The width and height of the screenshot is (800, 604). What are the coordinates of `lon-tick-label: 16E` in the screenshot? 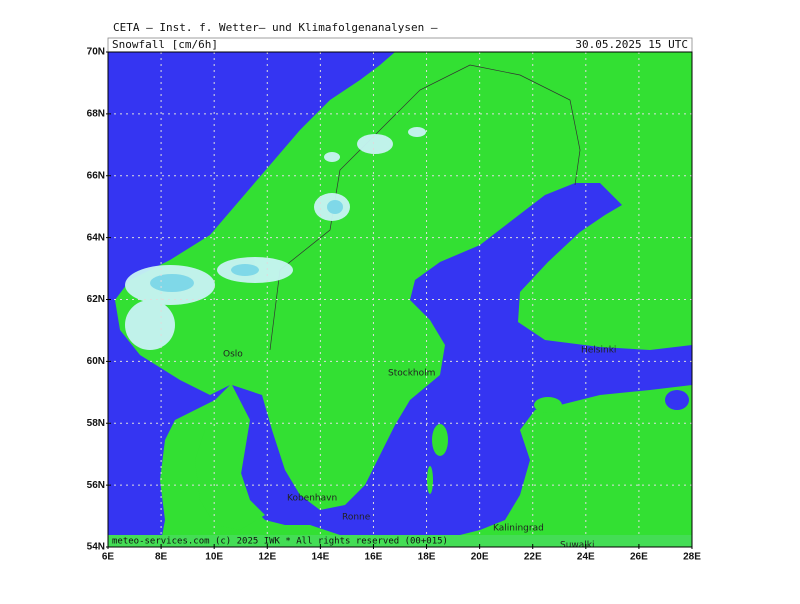 It's located at (374, 557).